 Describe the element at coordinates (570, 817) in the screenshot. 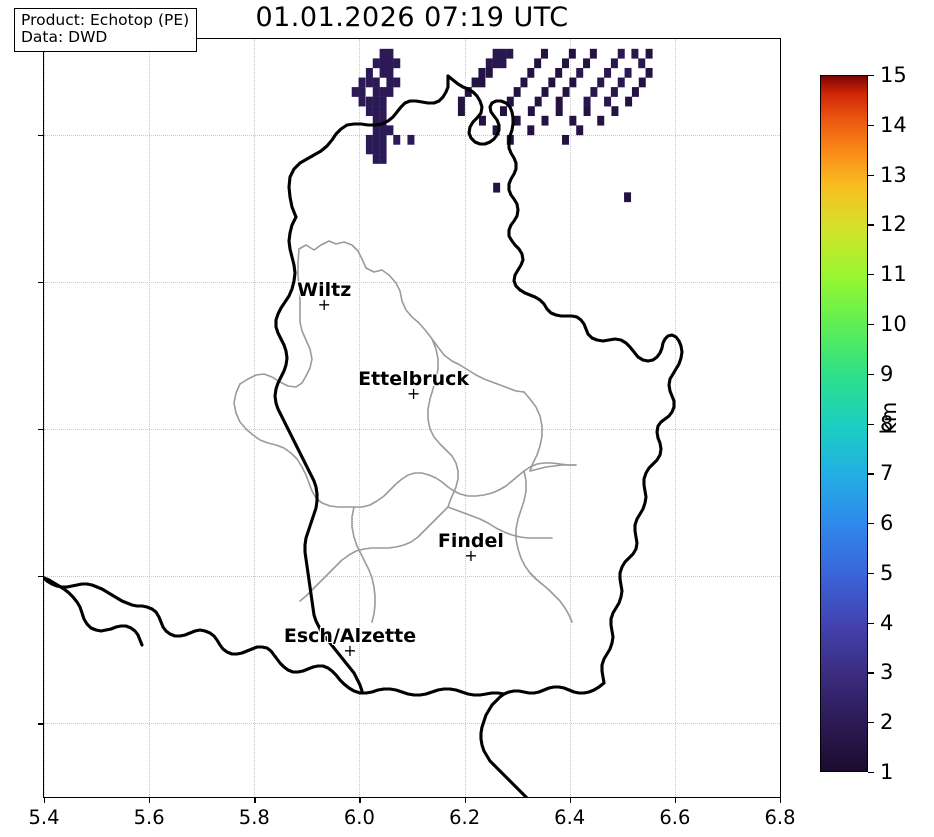

I see `x-tick-label: 6.4` at that location.